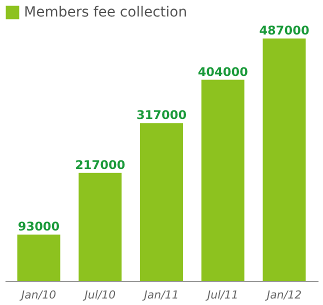 Image resolution: width=323 pixels, height=305 pixels. Describe the element at coordinates (223, 71) in the screenshot. I see `data-label: 404000` at that location.